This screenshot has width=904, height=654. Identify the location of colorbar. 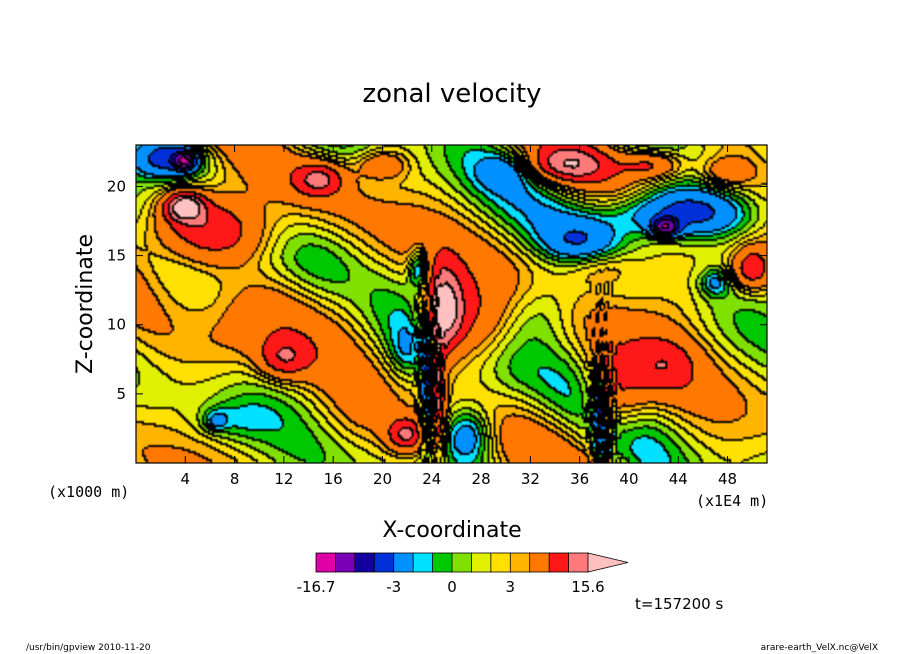
(472, 562).